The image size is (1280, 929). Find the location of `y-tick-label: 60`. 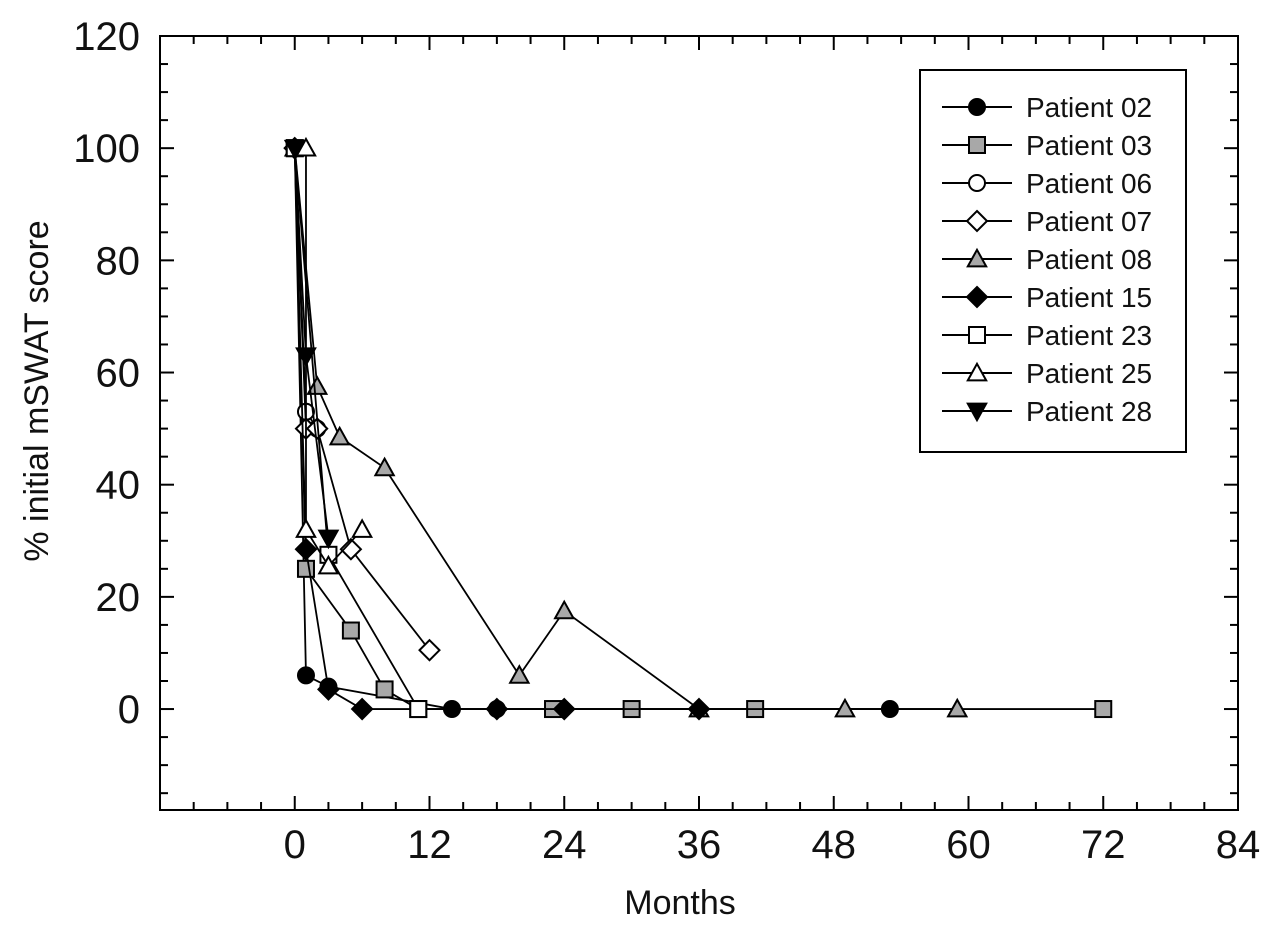

y-tick-label: 60 is located at coordinates (118, 374).